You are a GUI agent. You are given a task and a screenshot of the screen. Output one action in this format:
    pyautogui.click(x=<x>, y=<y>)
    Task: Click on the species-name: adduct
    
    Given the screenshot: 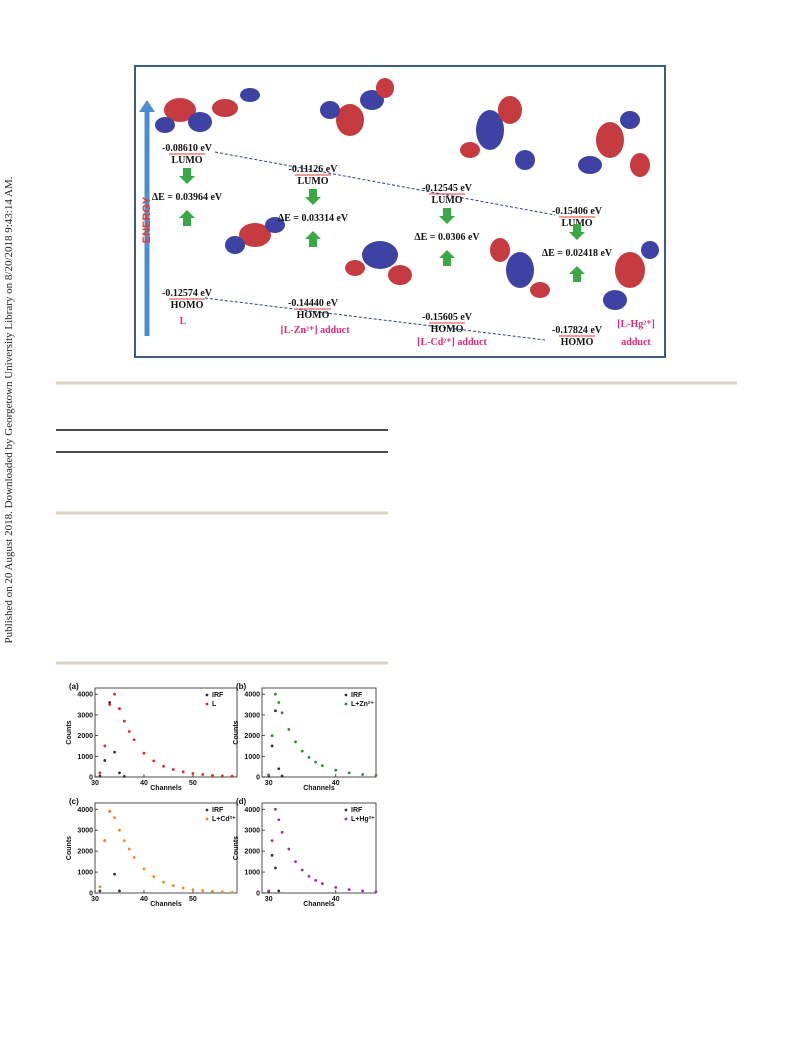 What is the action you would take?
    pyautogui.click(x=636, y=342)
    